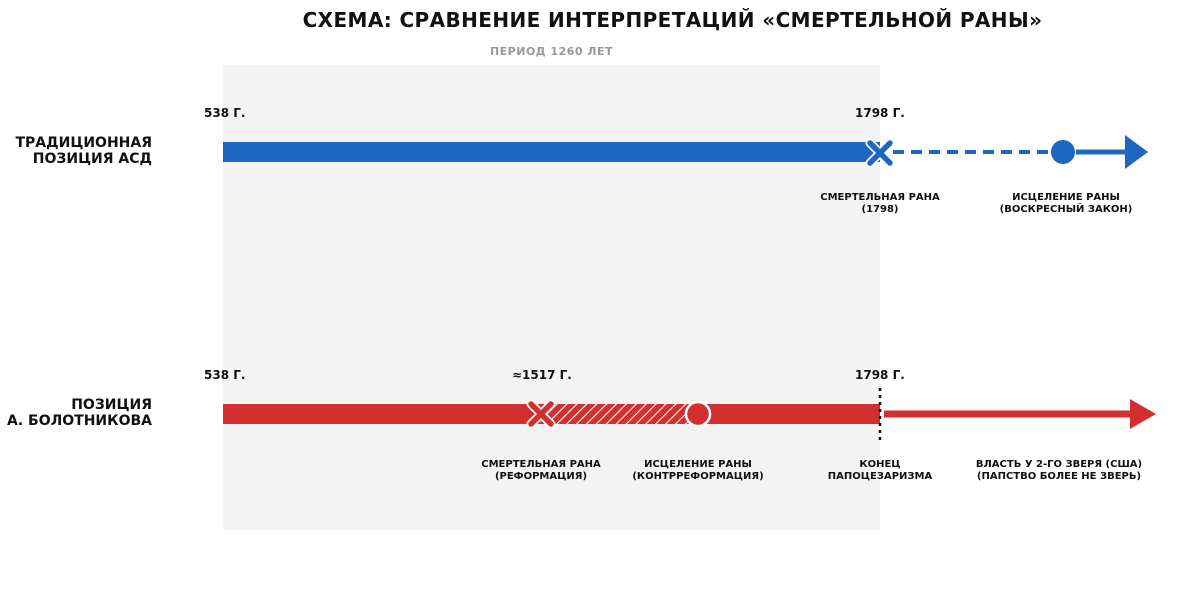 Image resolution: width=1200 pixels, height=595 pixels. I want to click on bolotnikov-wound-caption-line2: (РЕФОРМАЦИЯ), so click(541, 476).